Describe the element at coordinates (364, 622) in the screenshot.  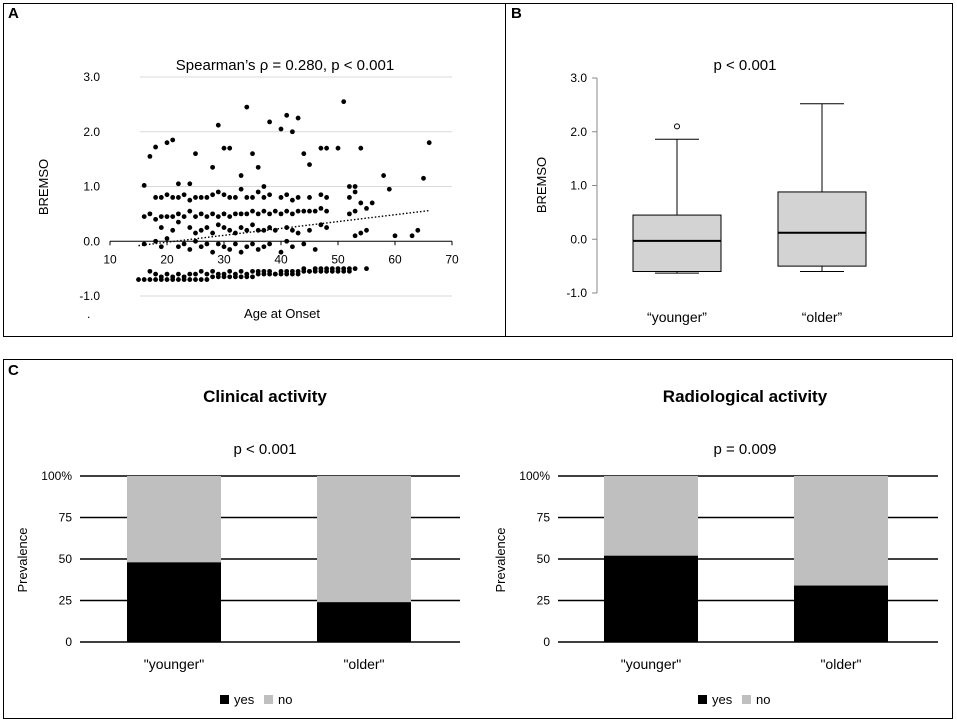
I see `c1-bar-yes` at that location.